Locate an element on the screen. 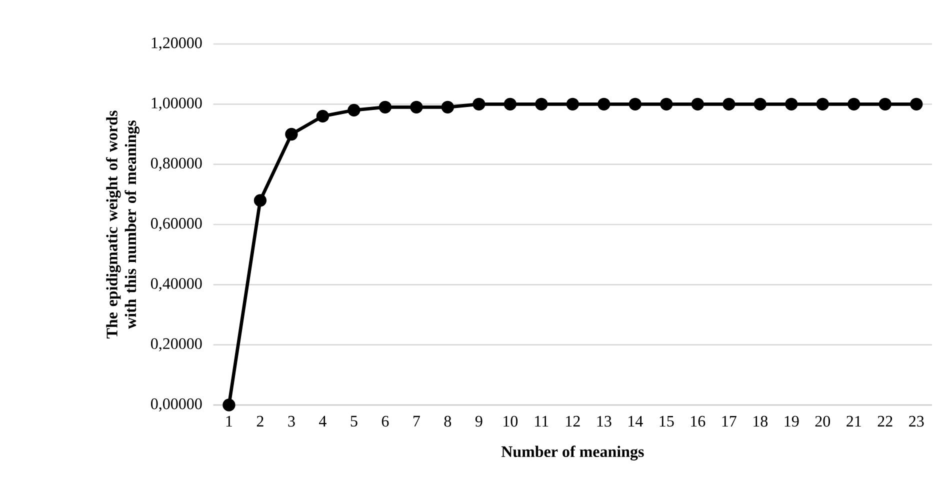  x-tick-label: 17 is located at coordinates (729, 421).